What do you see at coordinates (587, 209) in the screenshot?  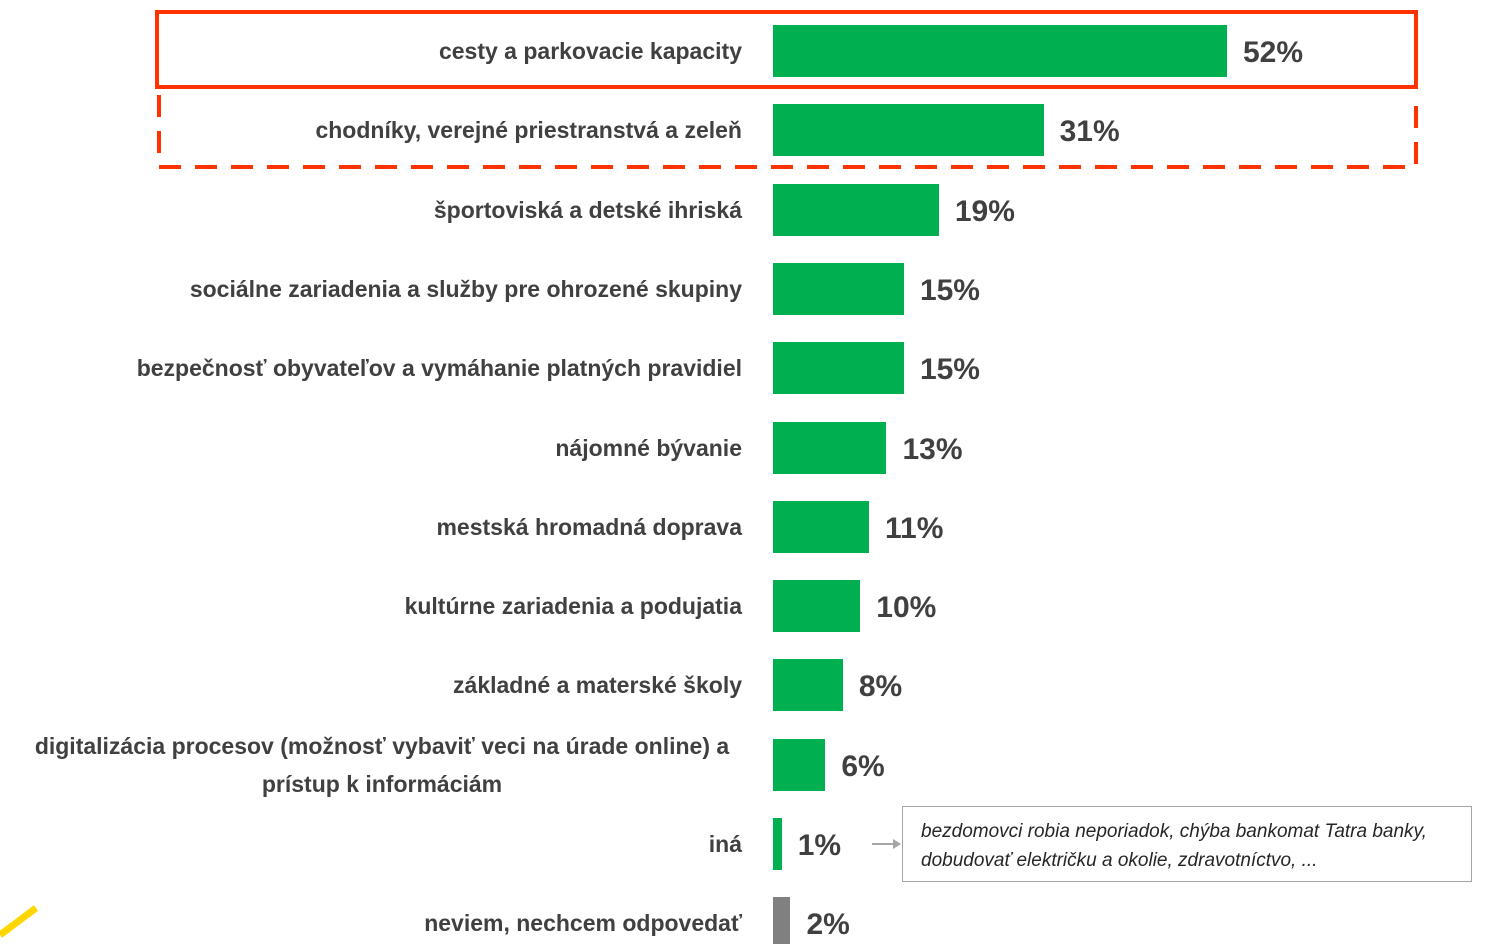 I see `category-label: športoviská a detské ihriská` at bounding box center [587, 209].